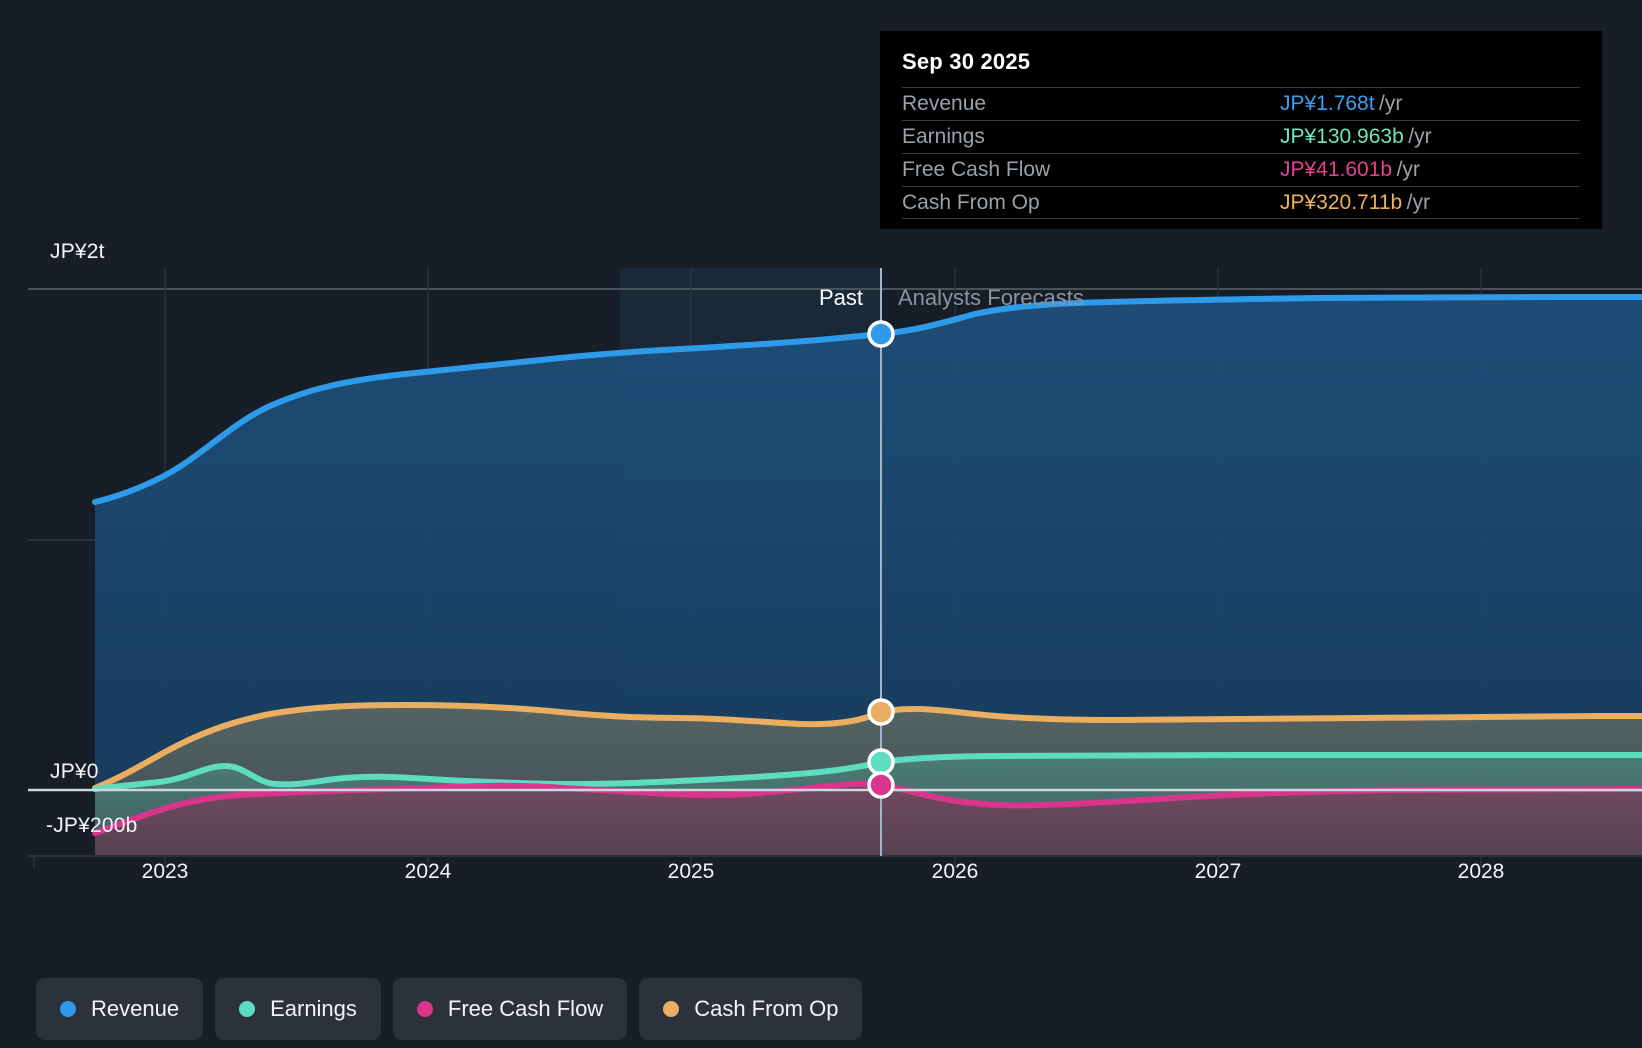 The image size is (1642, 1048). What do you see at coordinates (1481, 871) in the screenshot?
I see `x-axis-tick-2028: 2028` at bounding box center [1481, 871].